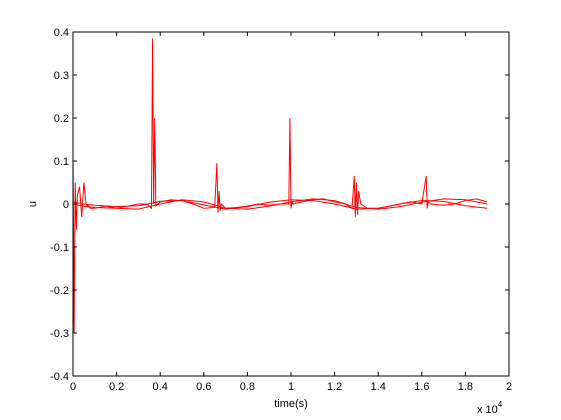 This screenshot has height=420, width=561. I want to click on x-tick-label: 0.4, so click(160, 387).